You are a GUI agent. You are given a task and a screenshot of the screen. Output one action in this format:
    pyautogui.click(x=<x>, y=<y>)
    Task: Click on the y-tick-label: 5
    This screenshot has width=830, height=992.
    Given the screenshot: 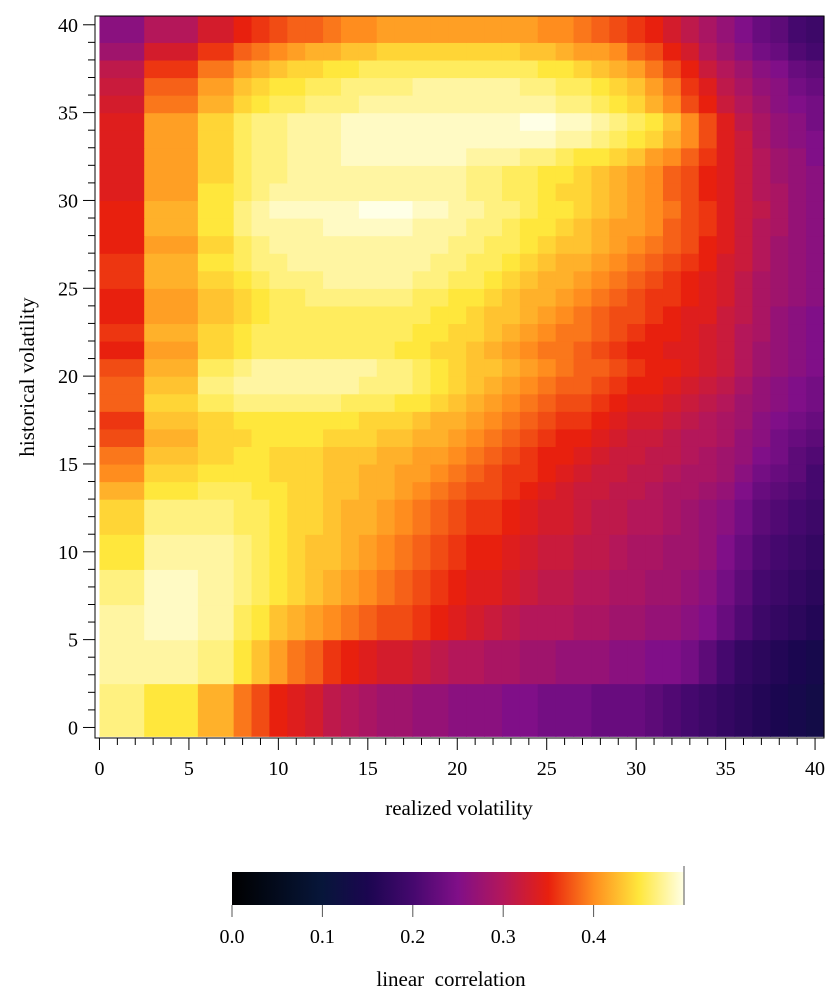 What is the action you would take?
    pyautogui.click(x=73, y=641)
    